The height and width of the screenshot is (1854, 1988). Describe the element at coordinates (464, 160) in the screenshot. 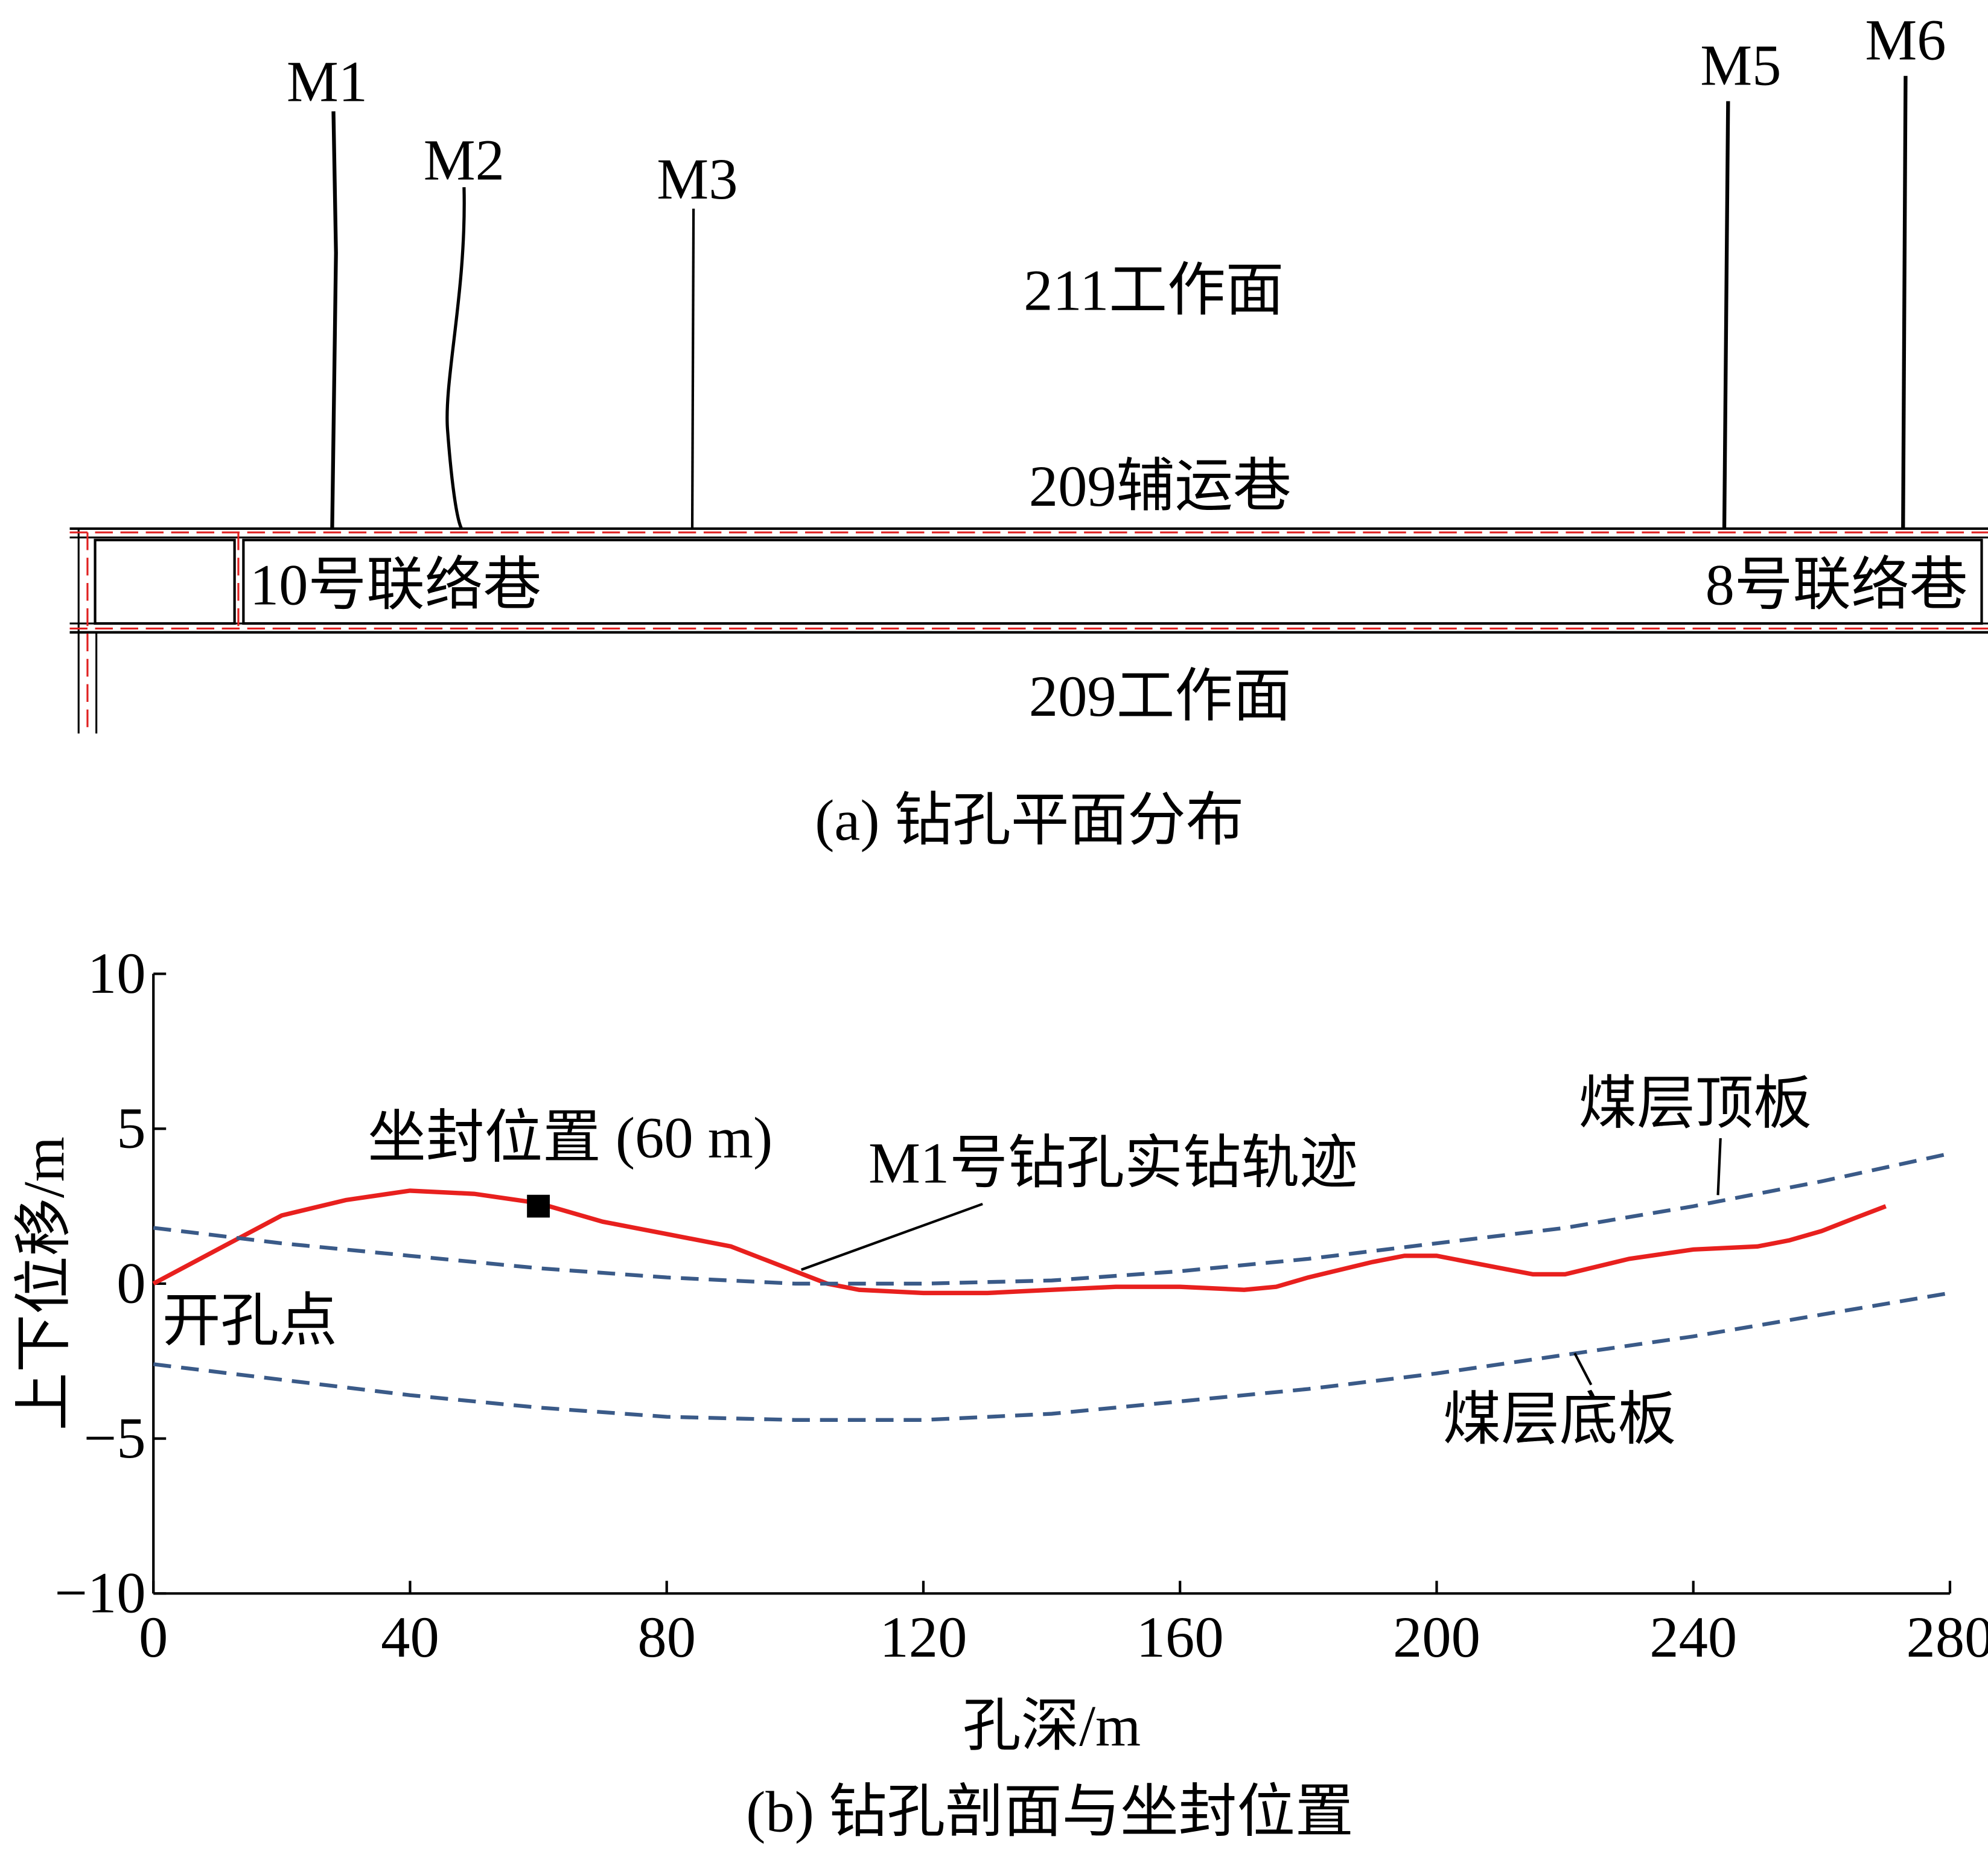

I see `borehole-label: M2` at that location.